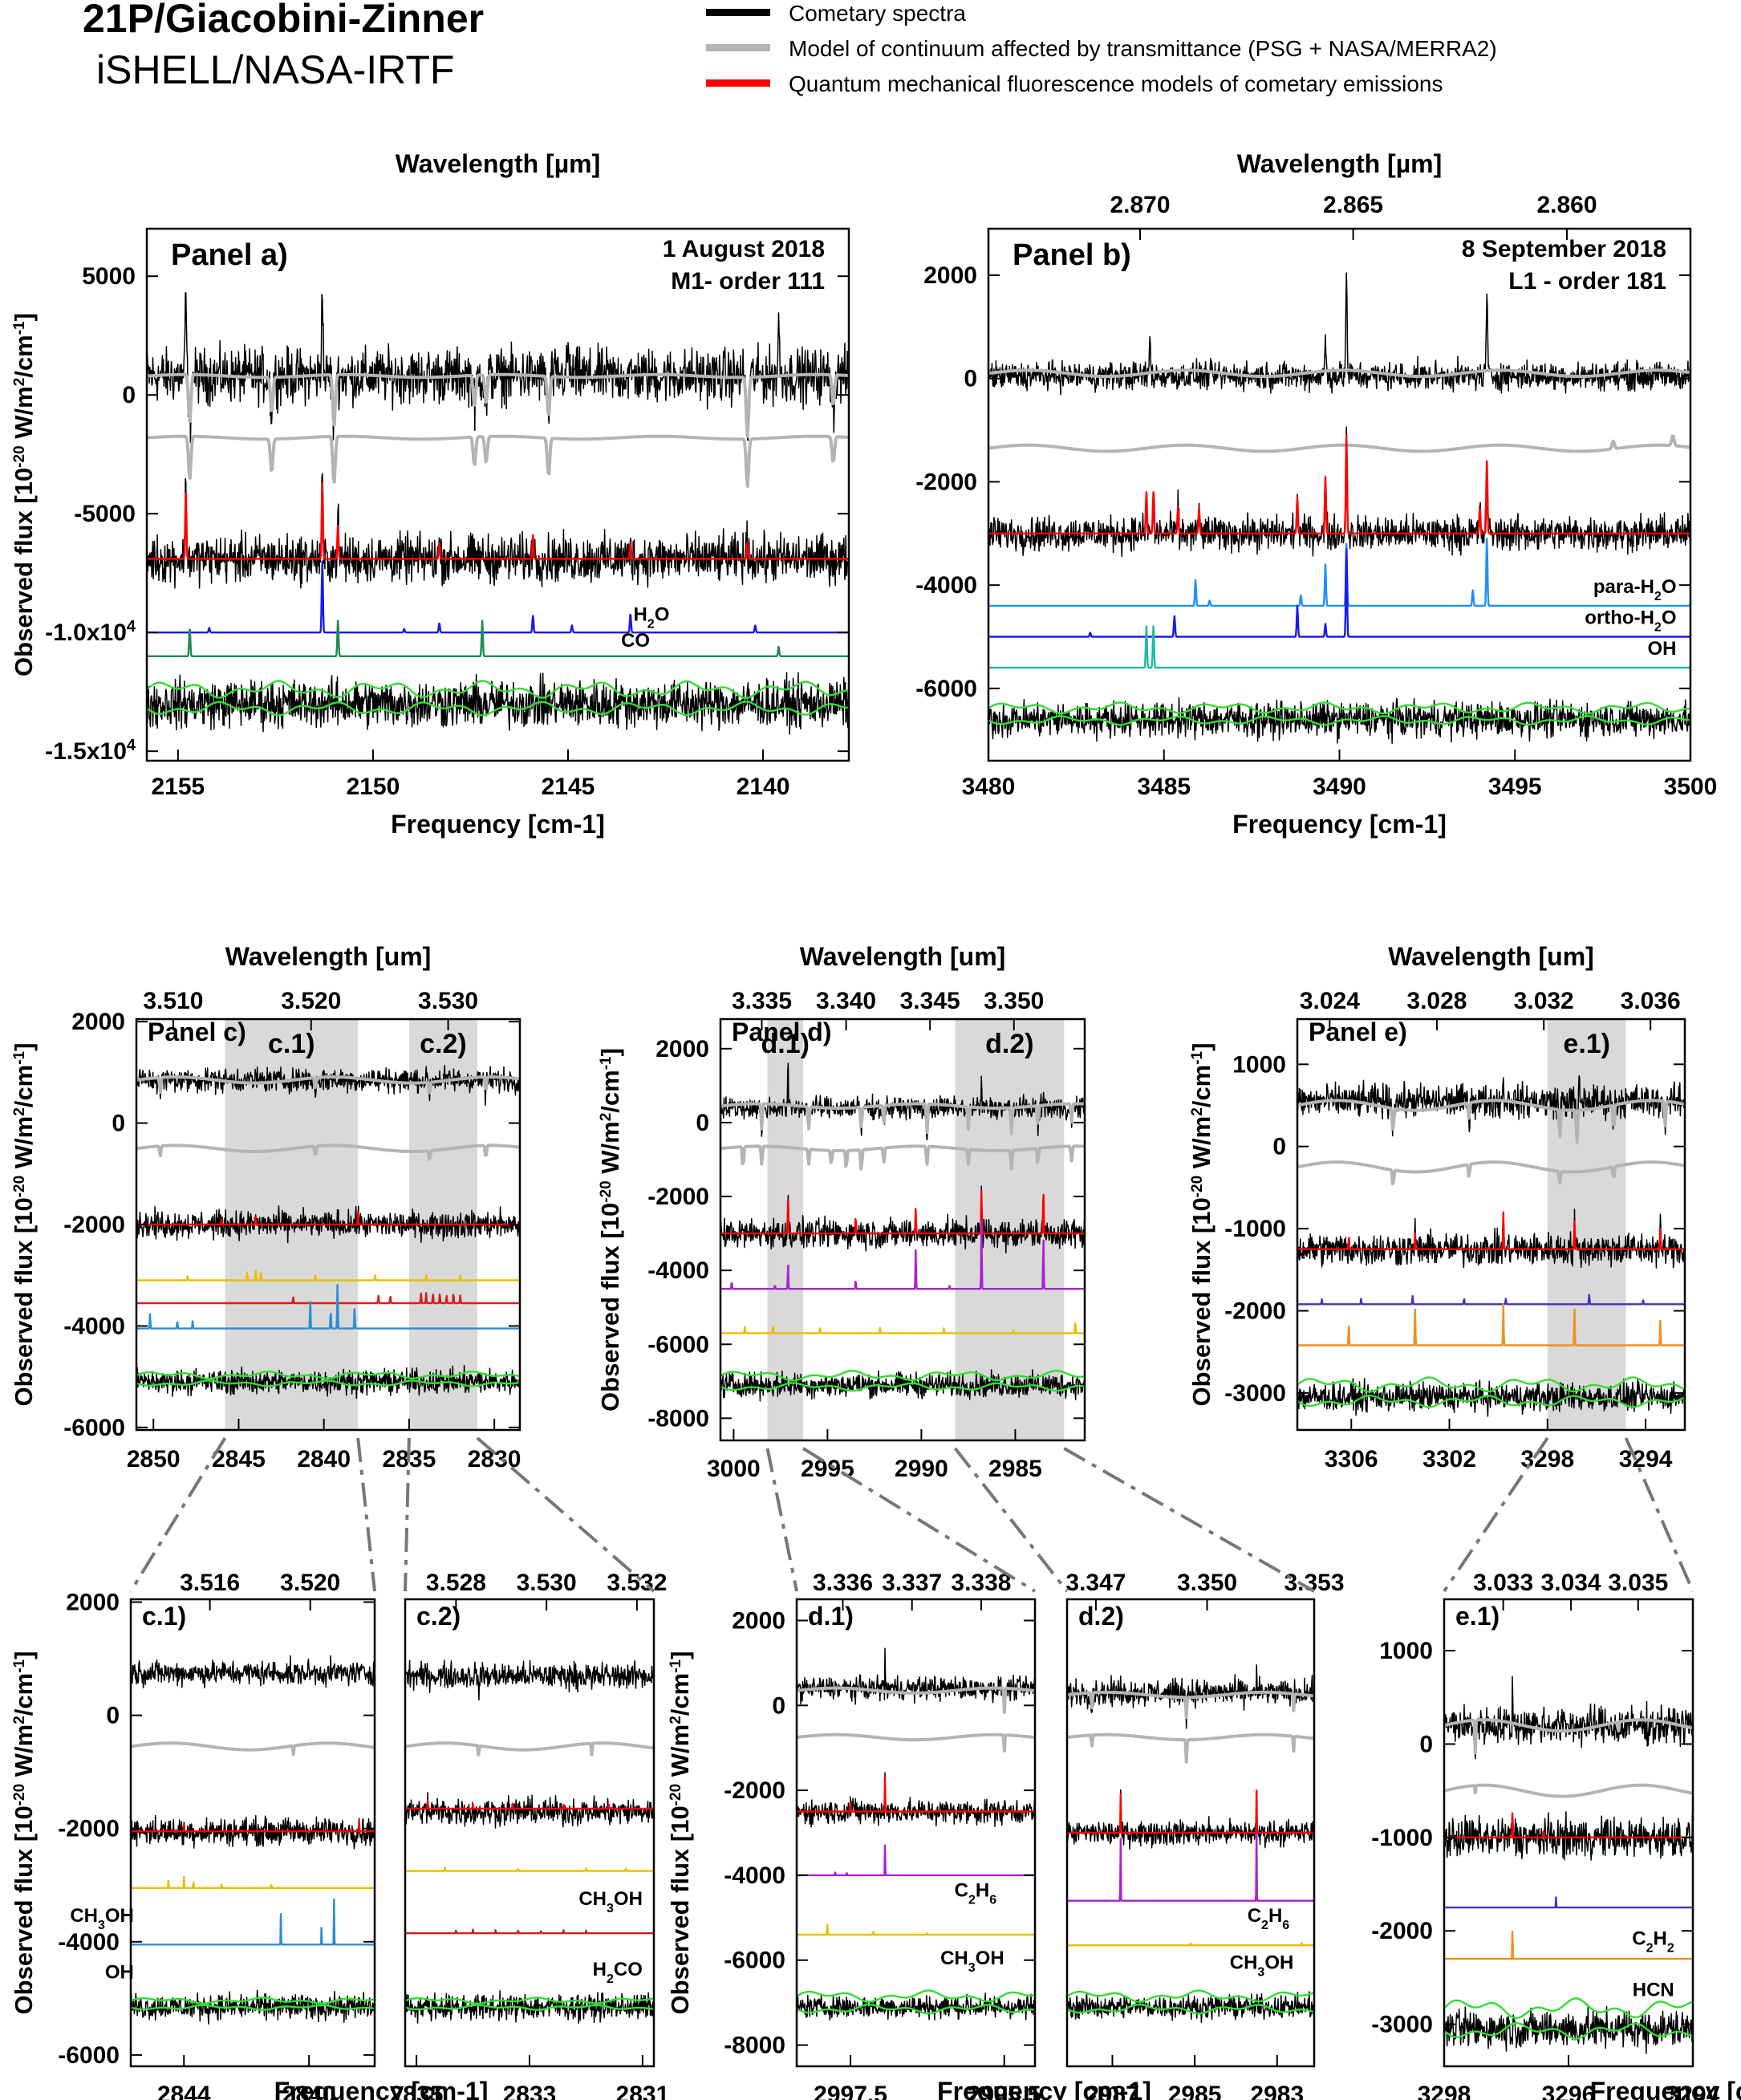  Describe the element at coordinates (1444, 2091) in the screenshot. I see `x-tick-label: 3298` at that location.